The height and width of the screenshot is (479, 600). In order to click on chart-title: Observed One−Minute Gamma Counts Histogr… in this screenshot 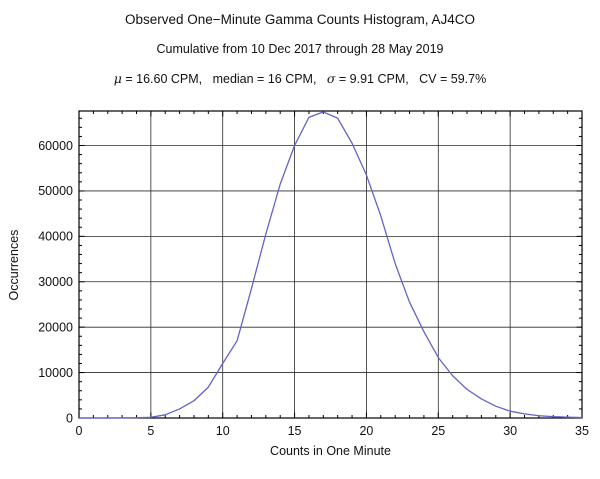, I will do `click(300, 19)`.